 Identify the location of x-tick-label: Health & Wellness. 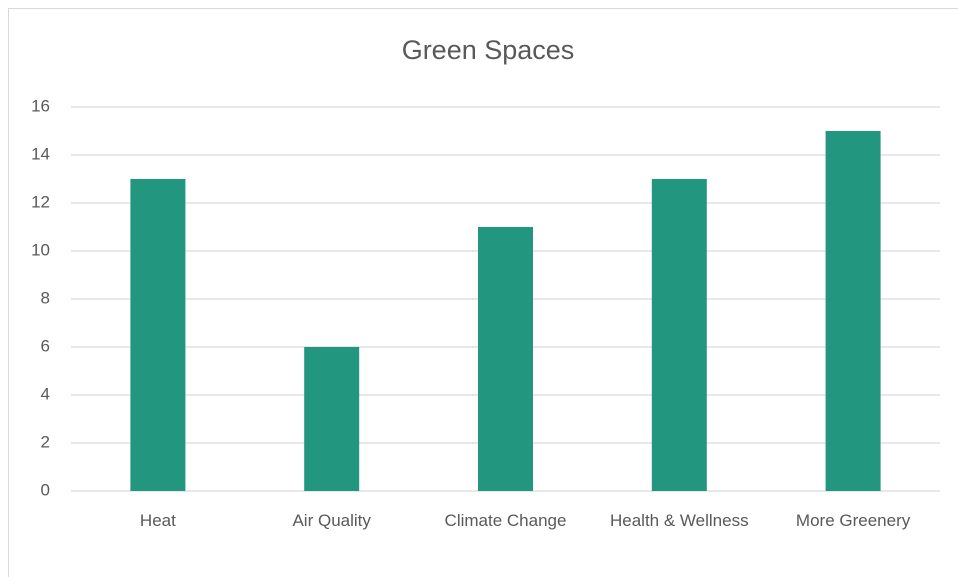
(679, 520).